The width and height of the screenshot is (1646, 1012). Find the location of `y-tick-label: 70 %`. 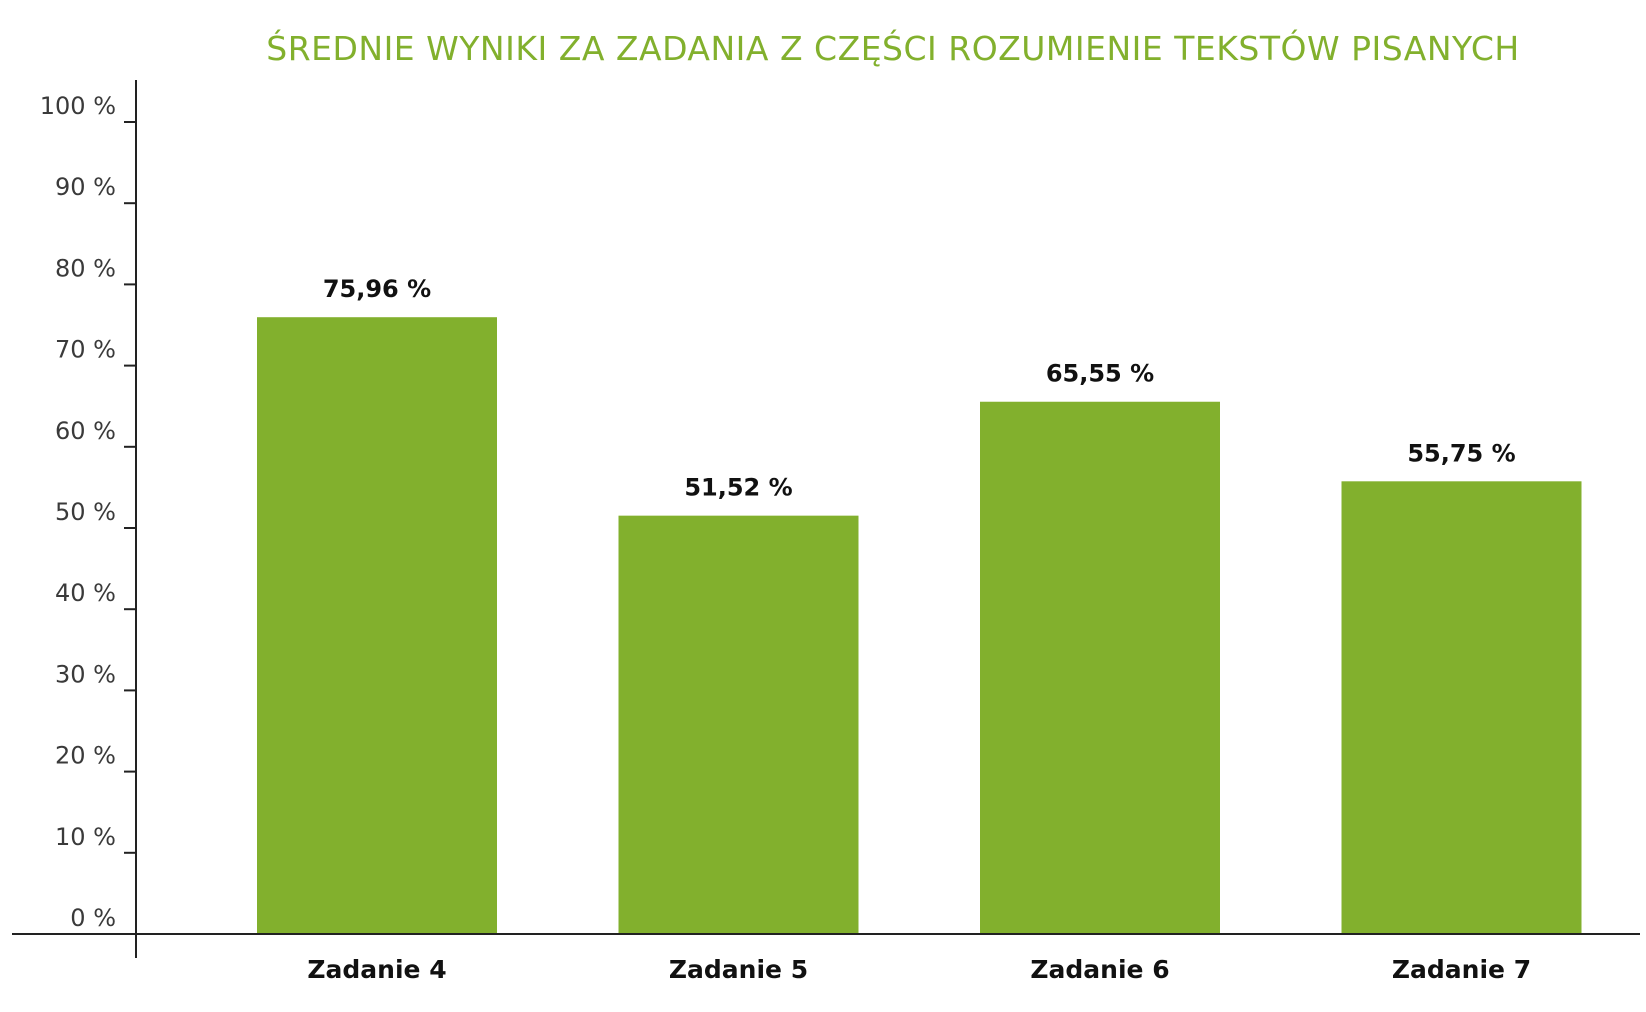

y-tick-label: 70 % is located at coordinates (85, 350).